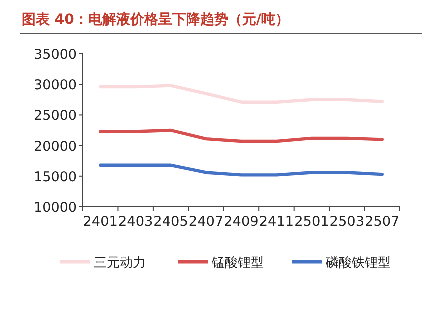 The image size is (425, 324). What do you see at coordinates (276, 222) in the screenshot?
I see `x-tick-label: 2411` at bounding box center [276, 222].